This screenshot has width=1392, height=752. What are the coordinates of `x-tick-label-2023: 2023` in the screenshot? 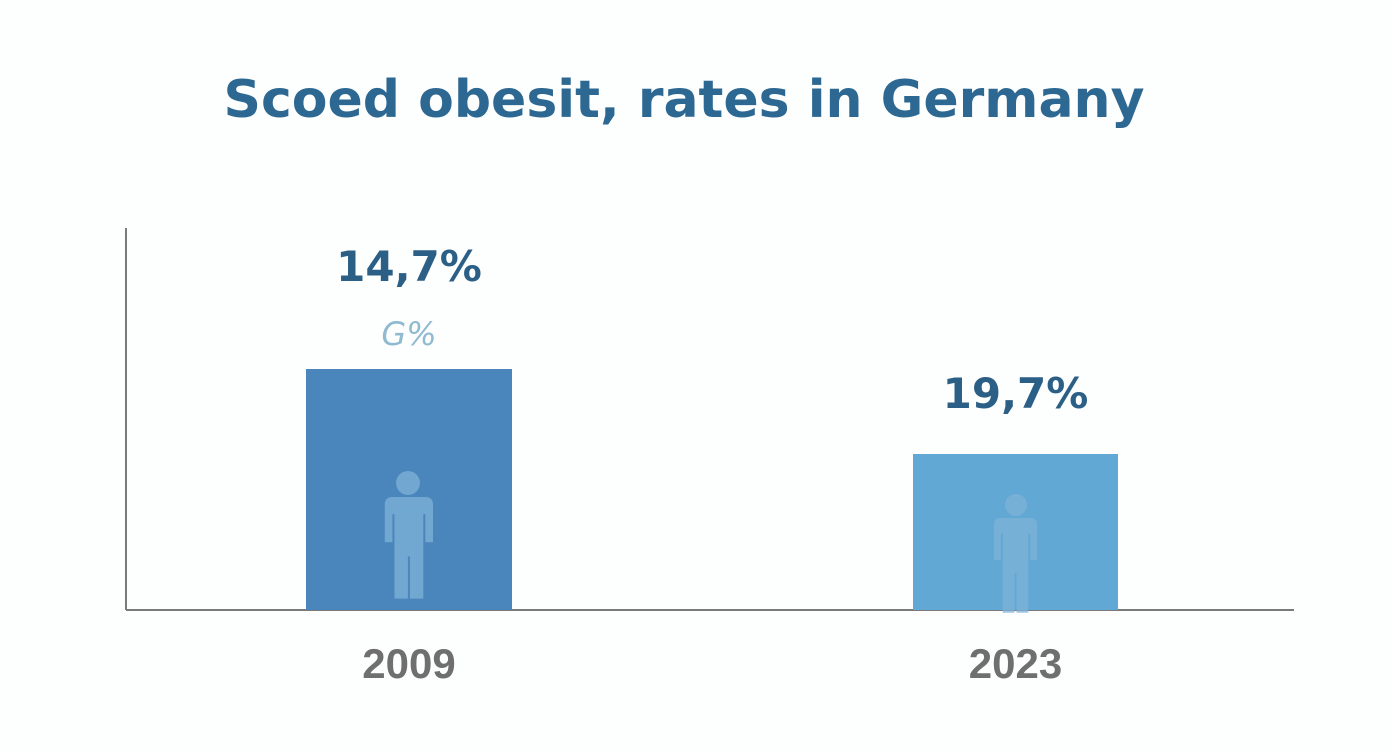 It's located at (1015, 663).